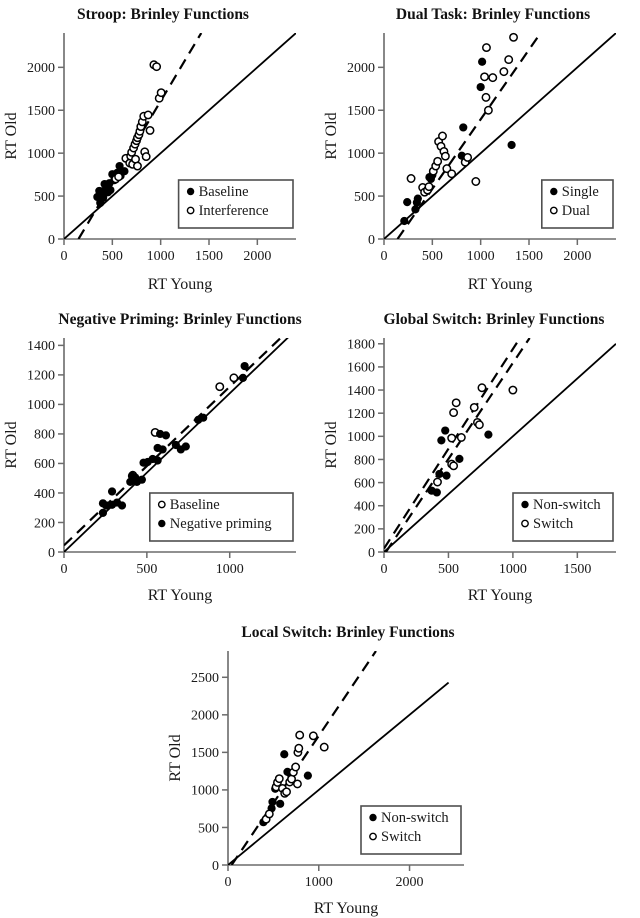 Image resolution: width=640 pixels, height=918 pixels. I want to click on legend: Single Dual, so click(577, 204).